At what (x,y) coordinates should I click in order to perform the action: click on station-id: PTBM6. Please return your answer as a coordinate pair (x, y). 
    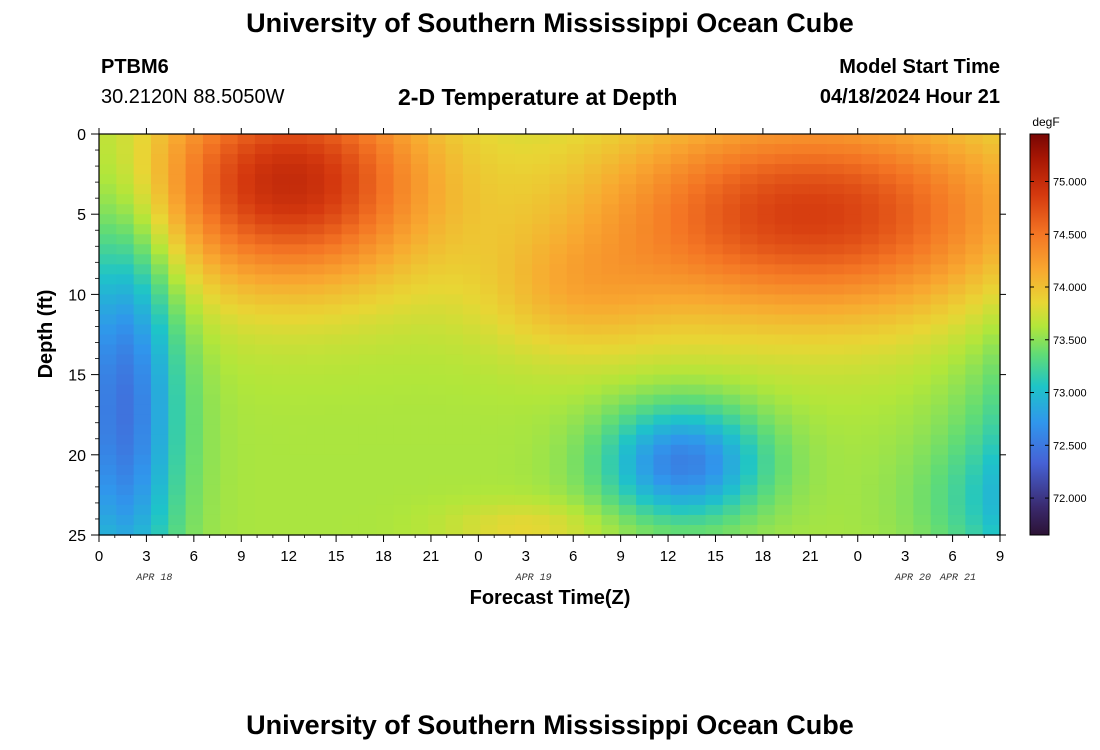
    Looking at the image, I should click on (135, 67).